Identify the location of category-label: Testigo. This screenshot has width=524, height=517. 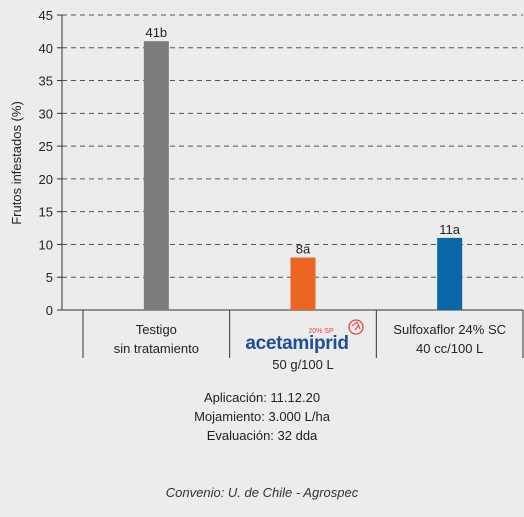
(156, 329).